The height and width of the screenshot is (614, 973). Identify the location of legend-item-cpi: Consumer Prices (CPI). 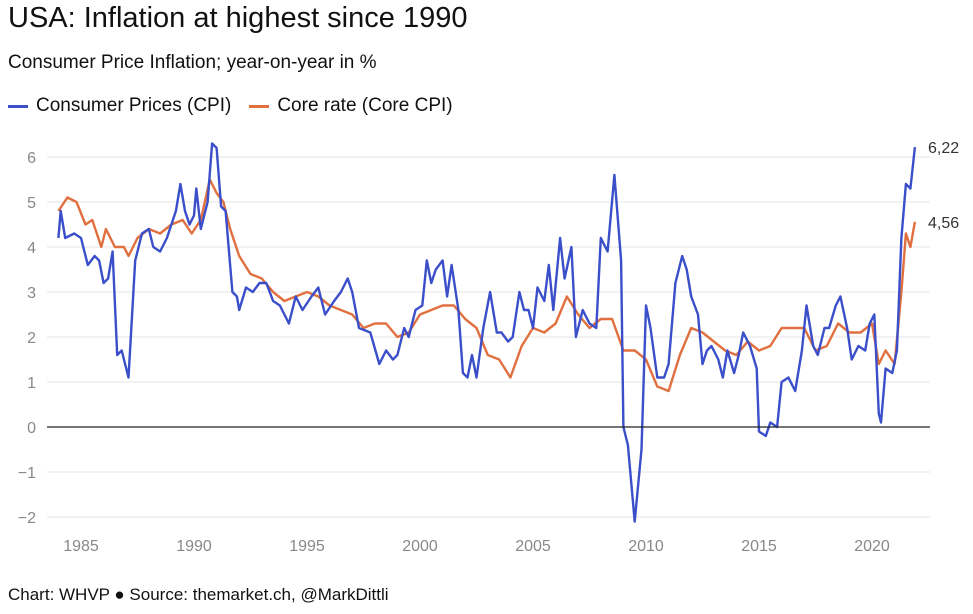
(119, 106).